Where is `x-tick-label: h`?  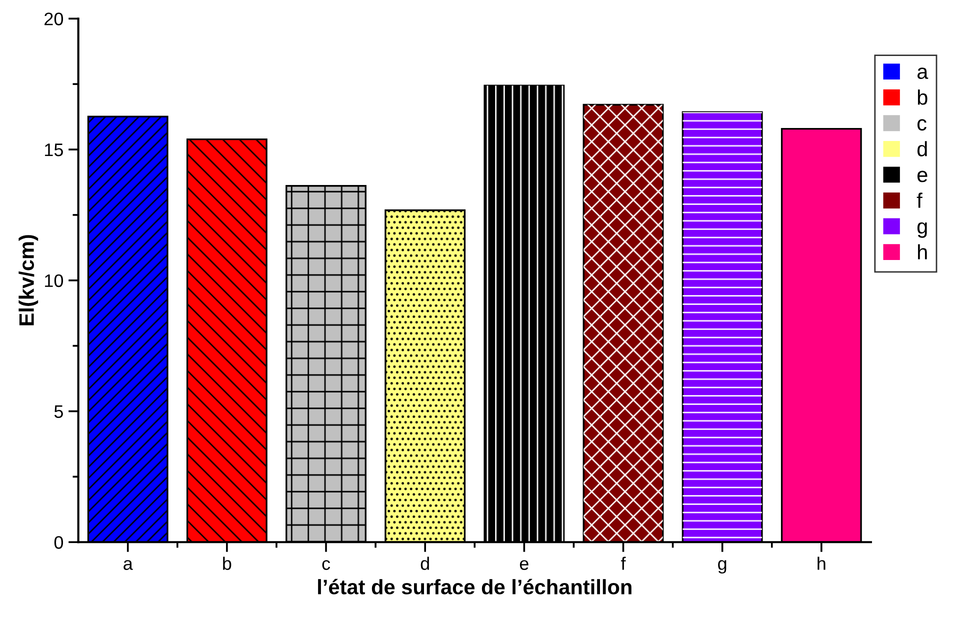
x-tick-label: h is located at coordinates (822, 563).